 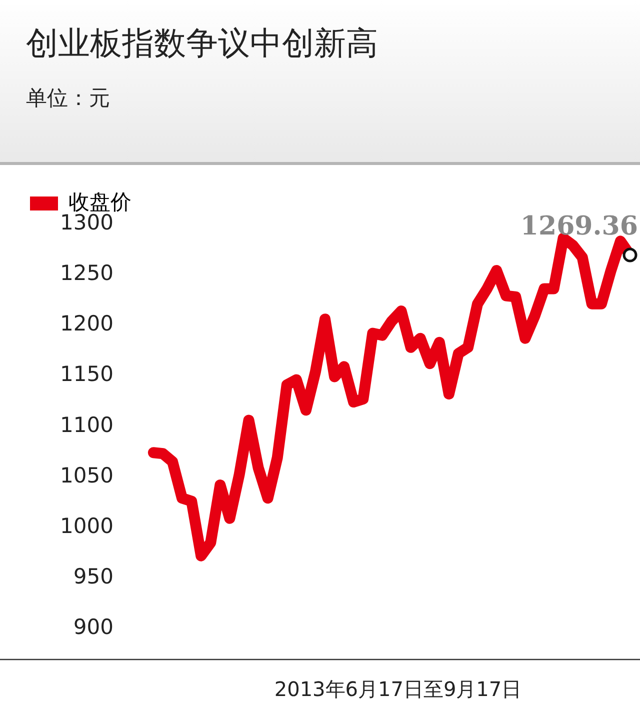 I want to click on y-tick-label: 1250, so click(x=87, y=273).